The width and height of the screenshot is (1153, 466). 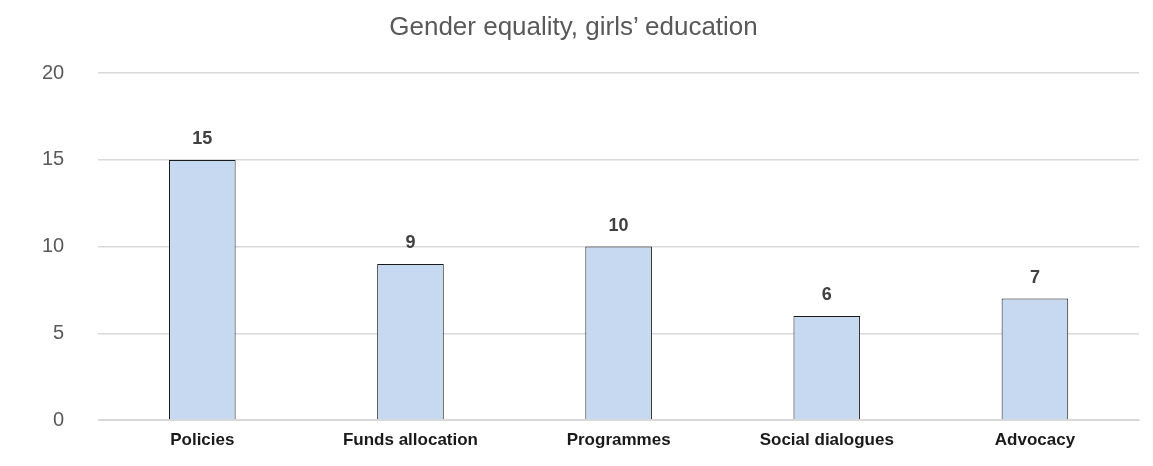 I want to click on data-label: 10, so click(x=618, y=224).